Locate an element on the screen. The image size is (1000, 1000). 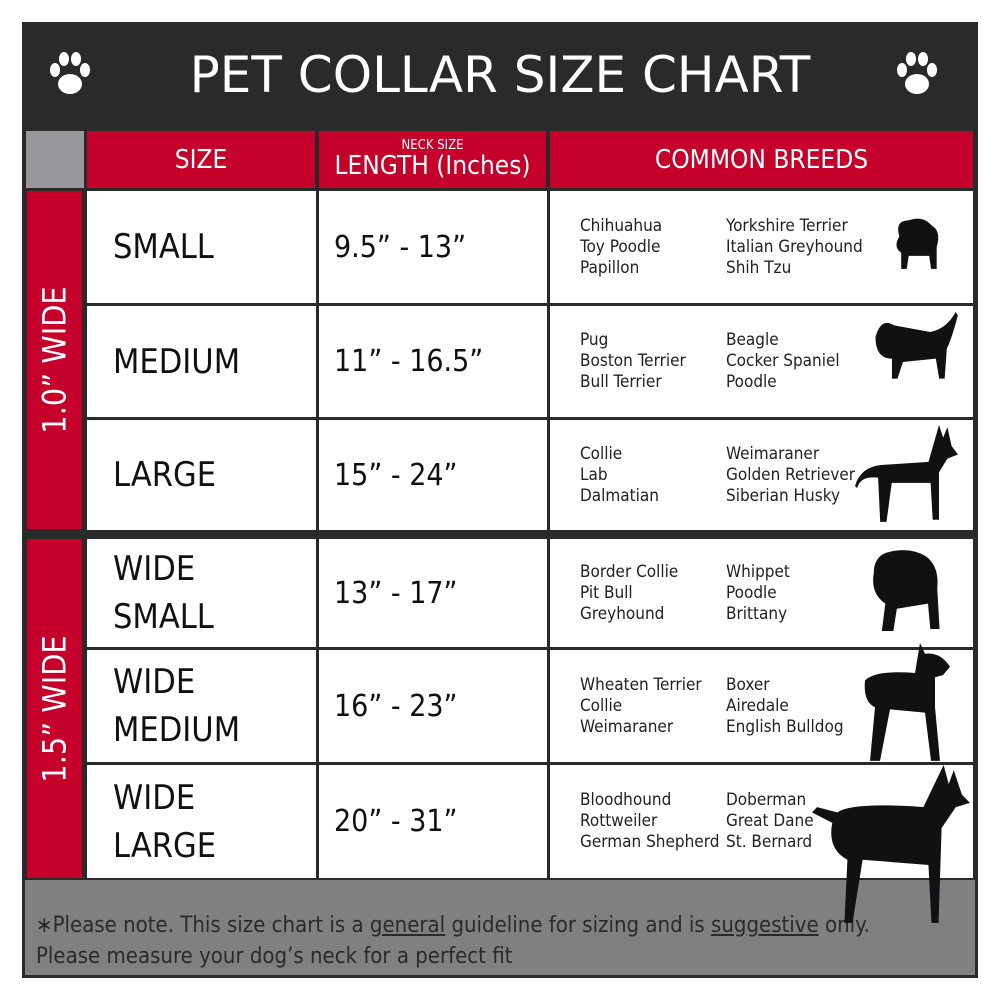
breed-name: Whippet is located at coordinates (758, 571).